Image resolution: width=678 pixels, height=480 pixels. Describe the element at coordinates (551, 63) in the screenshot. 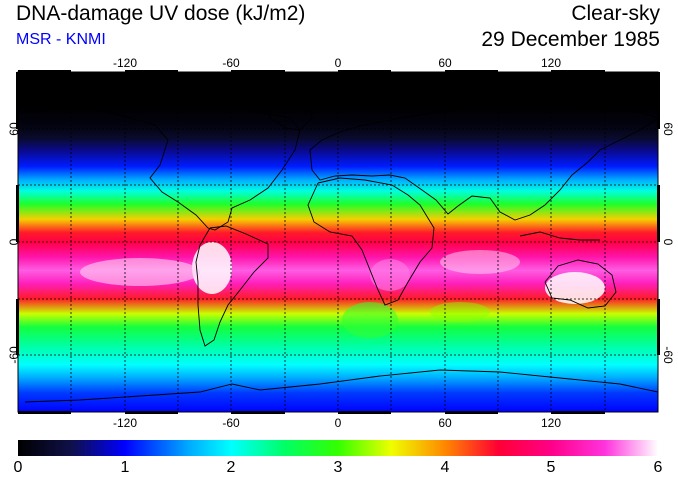

I see `lon-tick-top: 120` at that location.